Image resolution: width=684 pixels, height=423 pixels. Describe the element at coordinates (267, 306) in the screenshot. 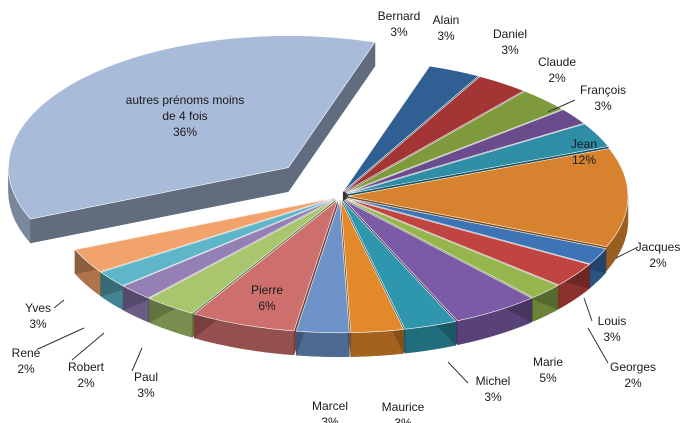

I see `slice-percent: 6%` at that location.